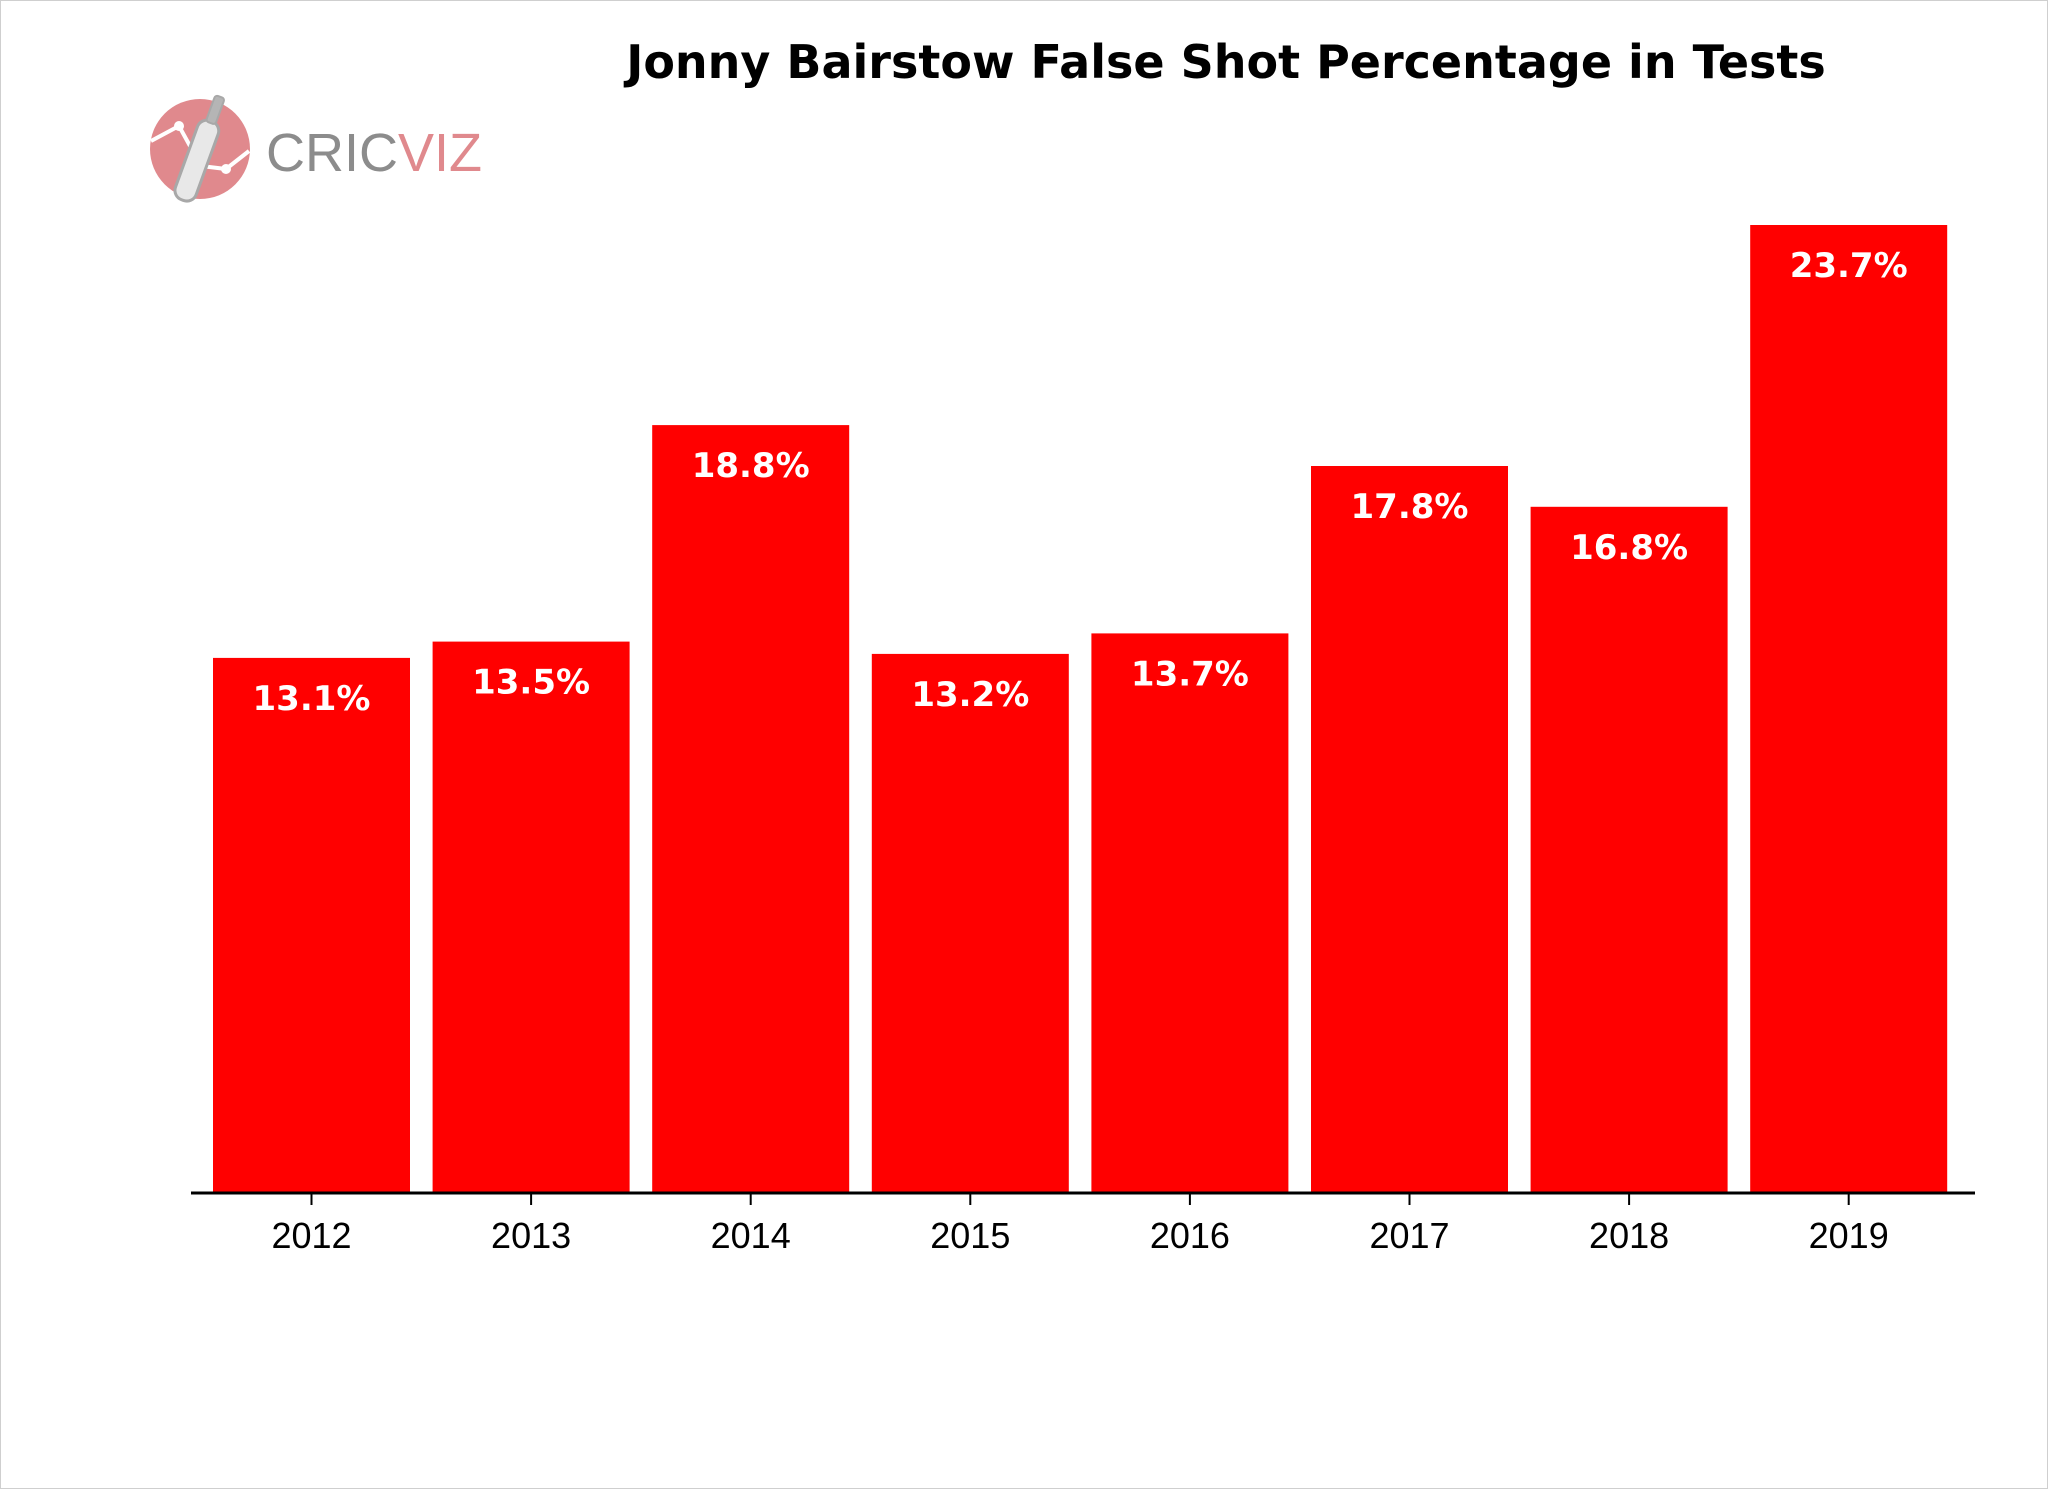 The height and width of the screenshot is (1489, 2048). What do you see at coordinates (970, 1235) in the screenshot?
I see `x-tick-label-2015: 2015` at bounding box center [970, 1235].